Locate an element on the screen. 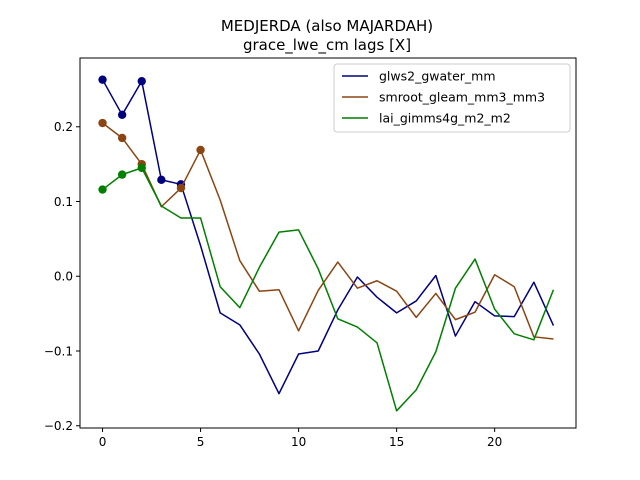 The height and width of the screenshot is (480, 640). legend-box is located at coordinates (452, 98).